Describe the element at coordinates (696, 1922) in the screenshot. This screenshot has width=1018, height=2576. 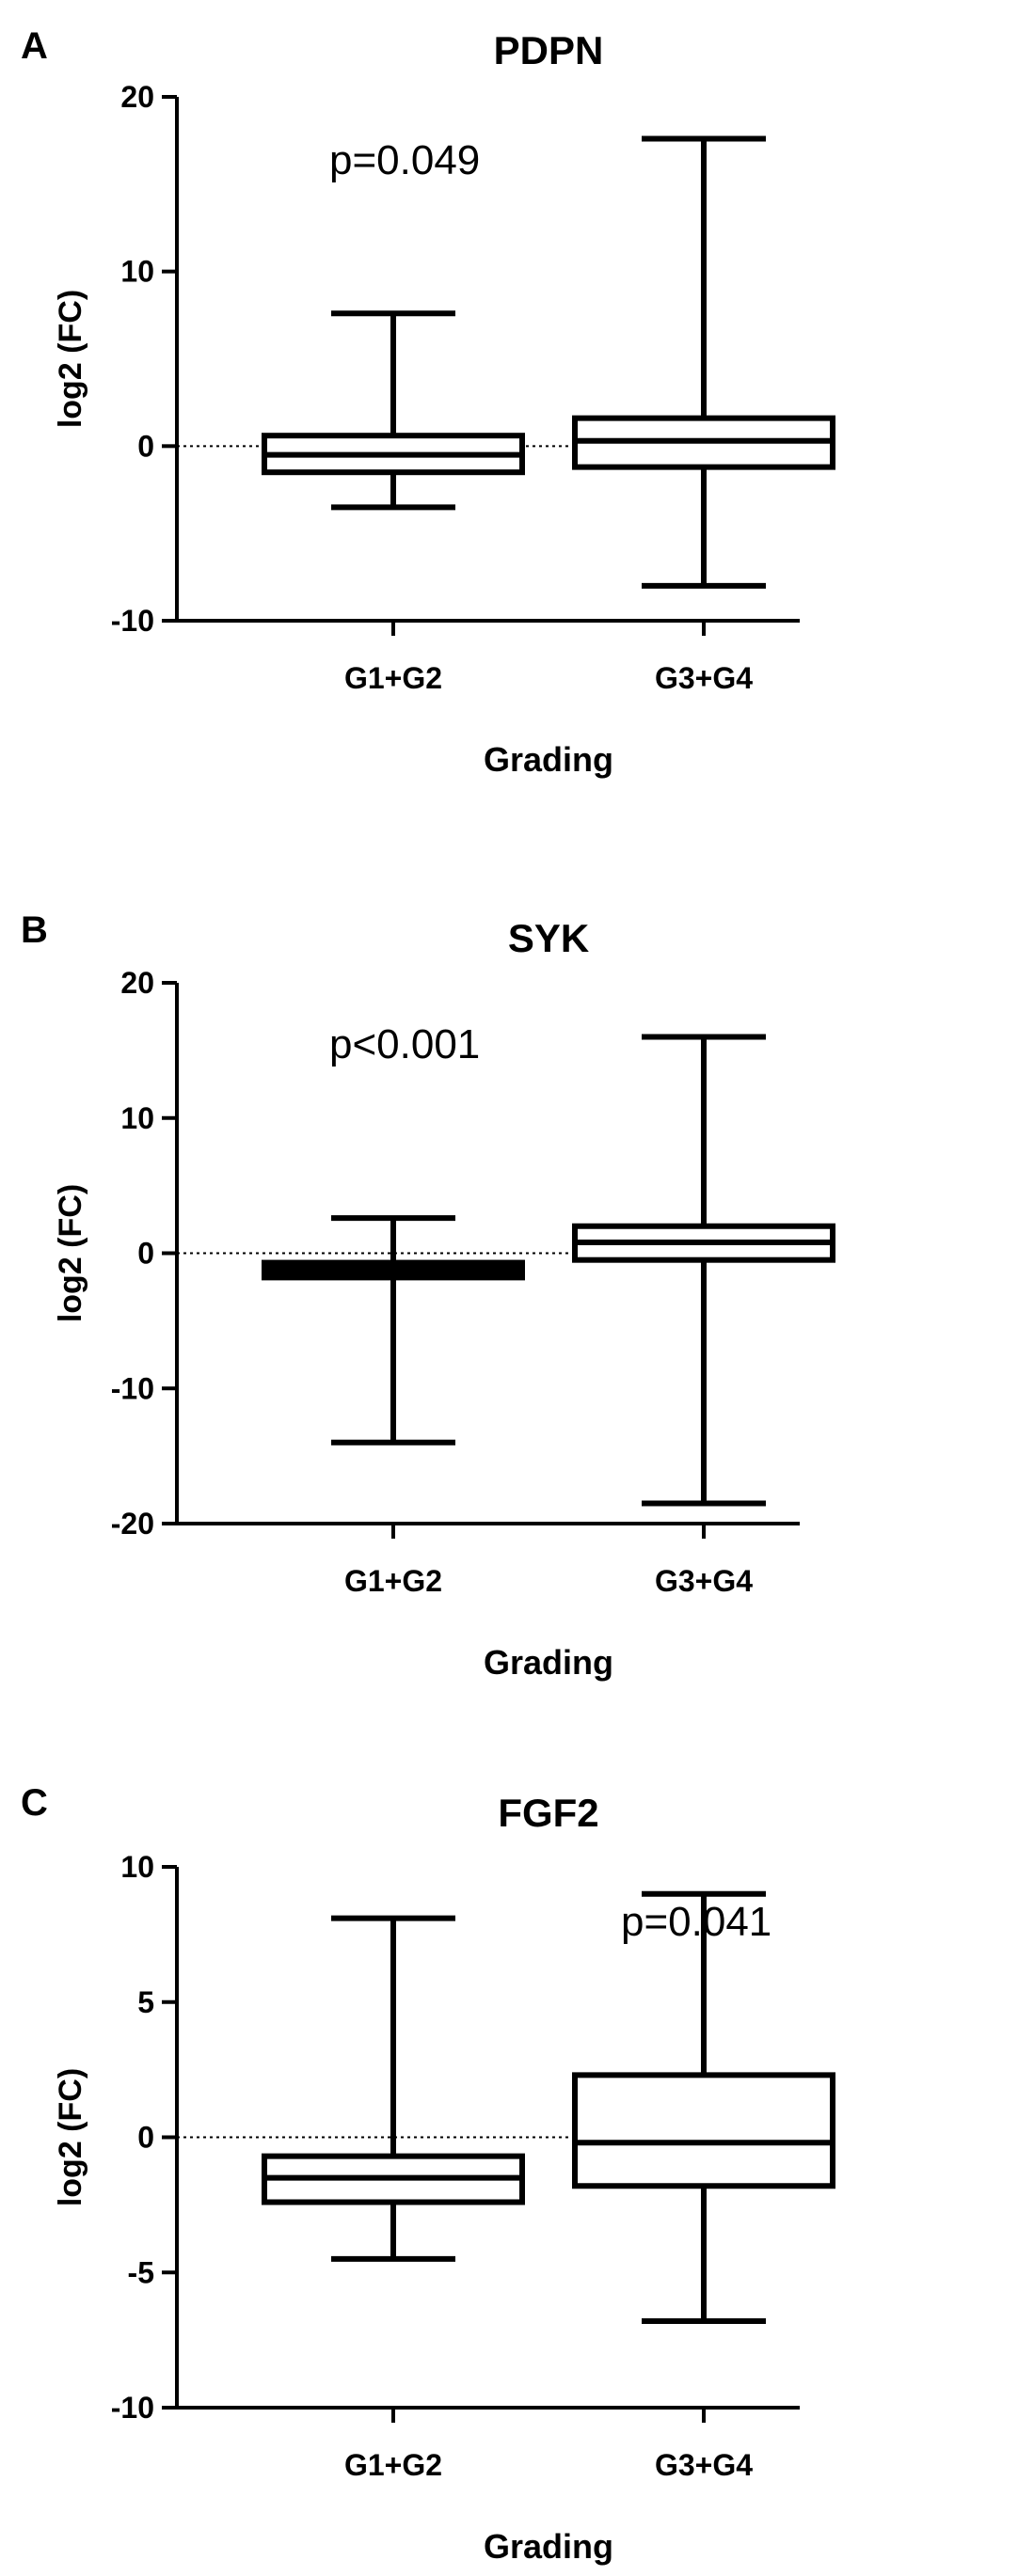
I see `p-value-annotation: p=0.041` at that location.